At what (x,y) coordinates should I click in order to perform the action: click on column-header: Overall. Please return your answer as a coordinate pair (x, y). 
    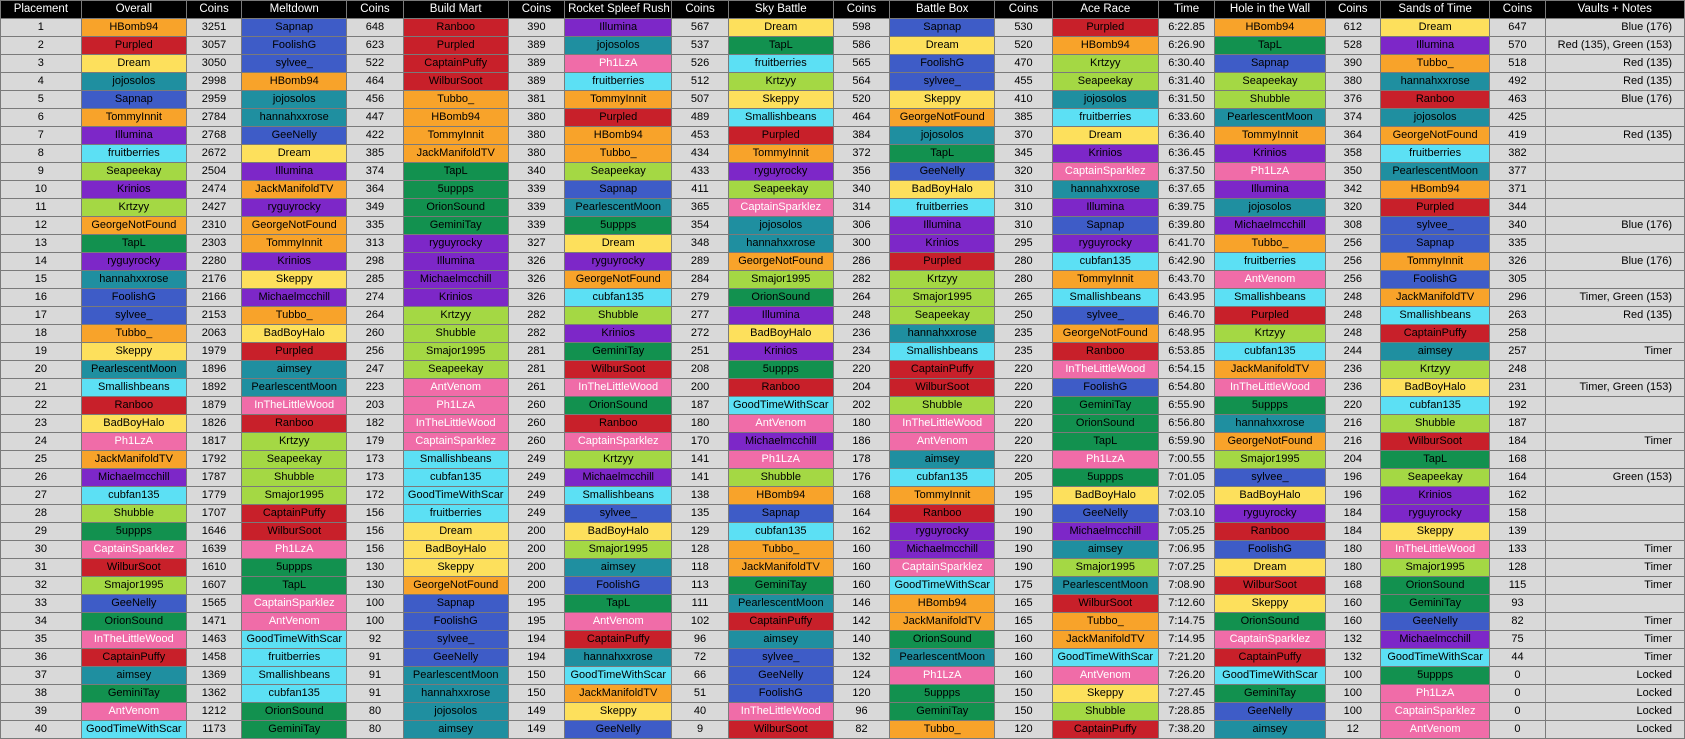
    Looking at the image, I should click on (133, 9).